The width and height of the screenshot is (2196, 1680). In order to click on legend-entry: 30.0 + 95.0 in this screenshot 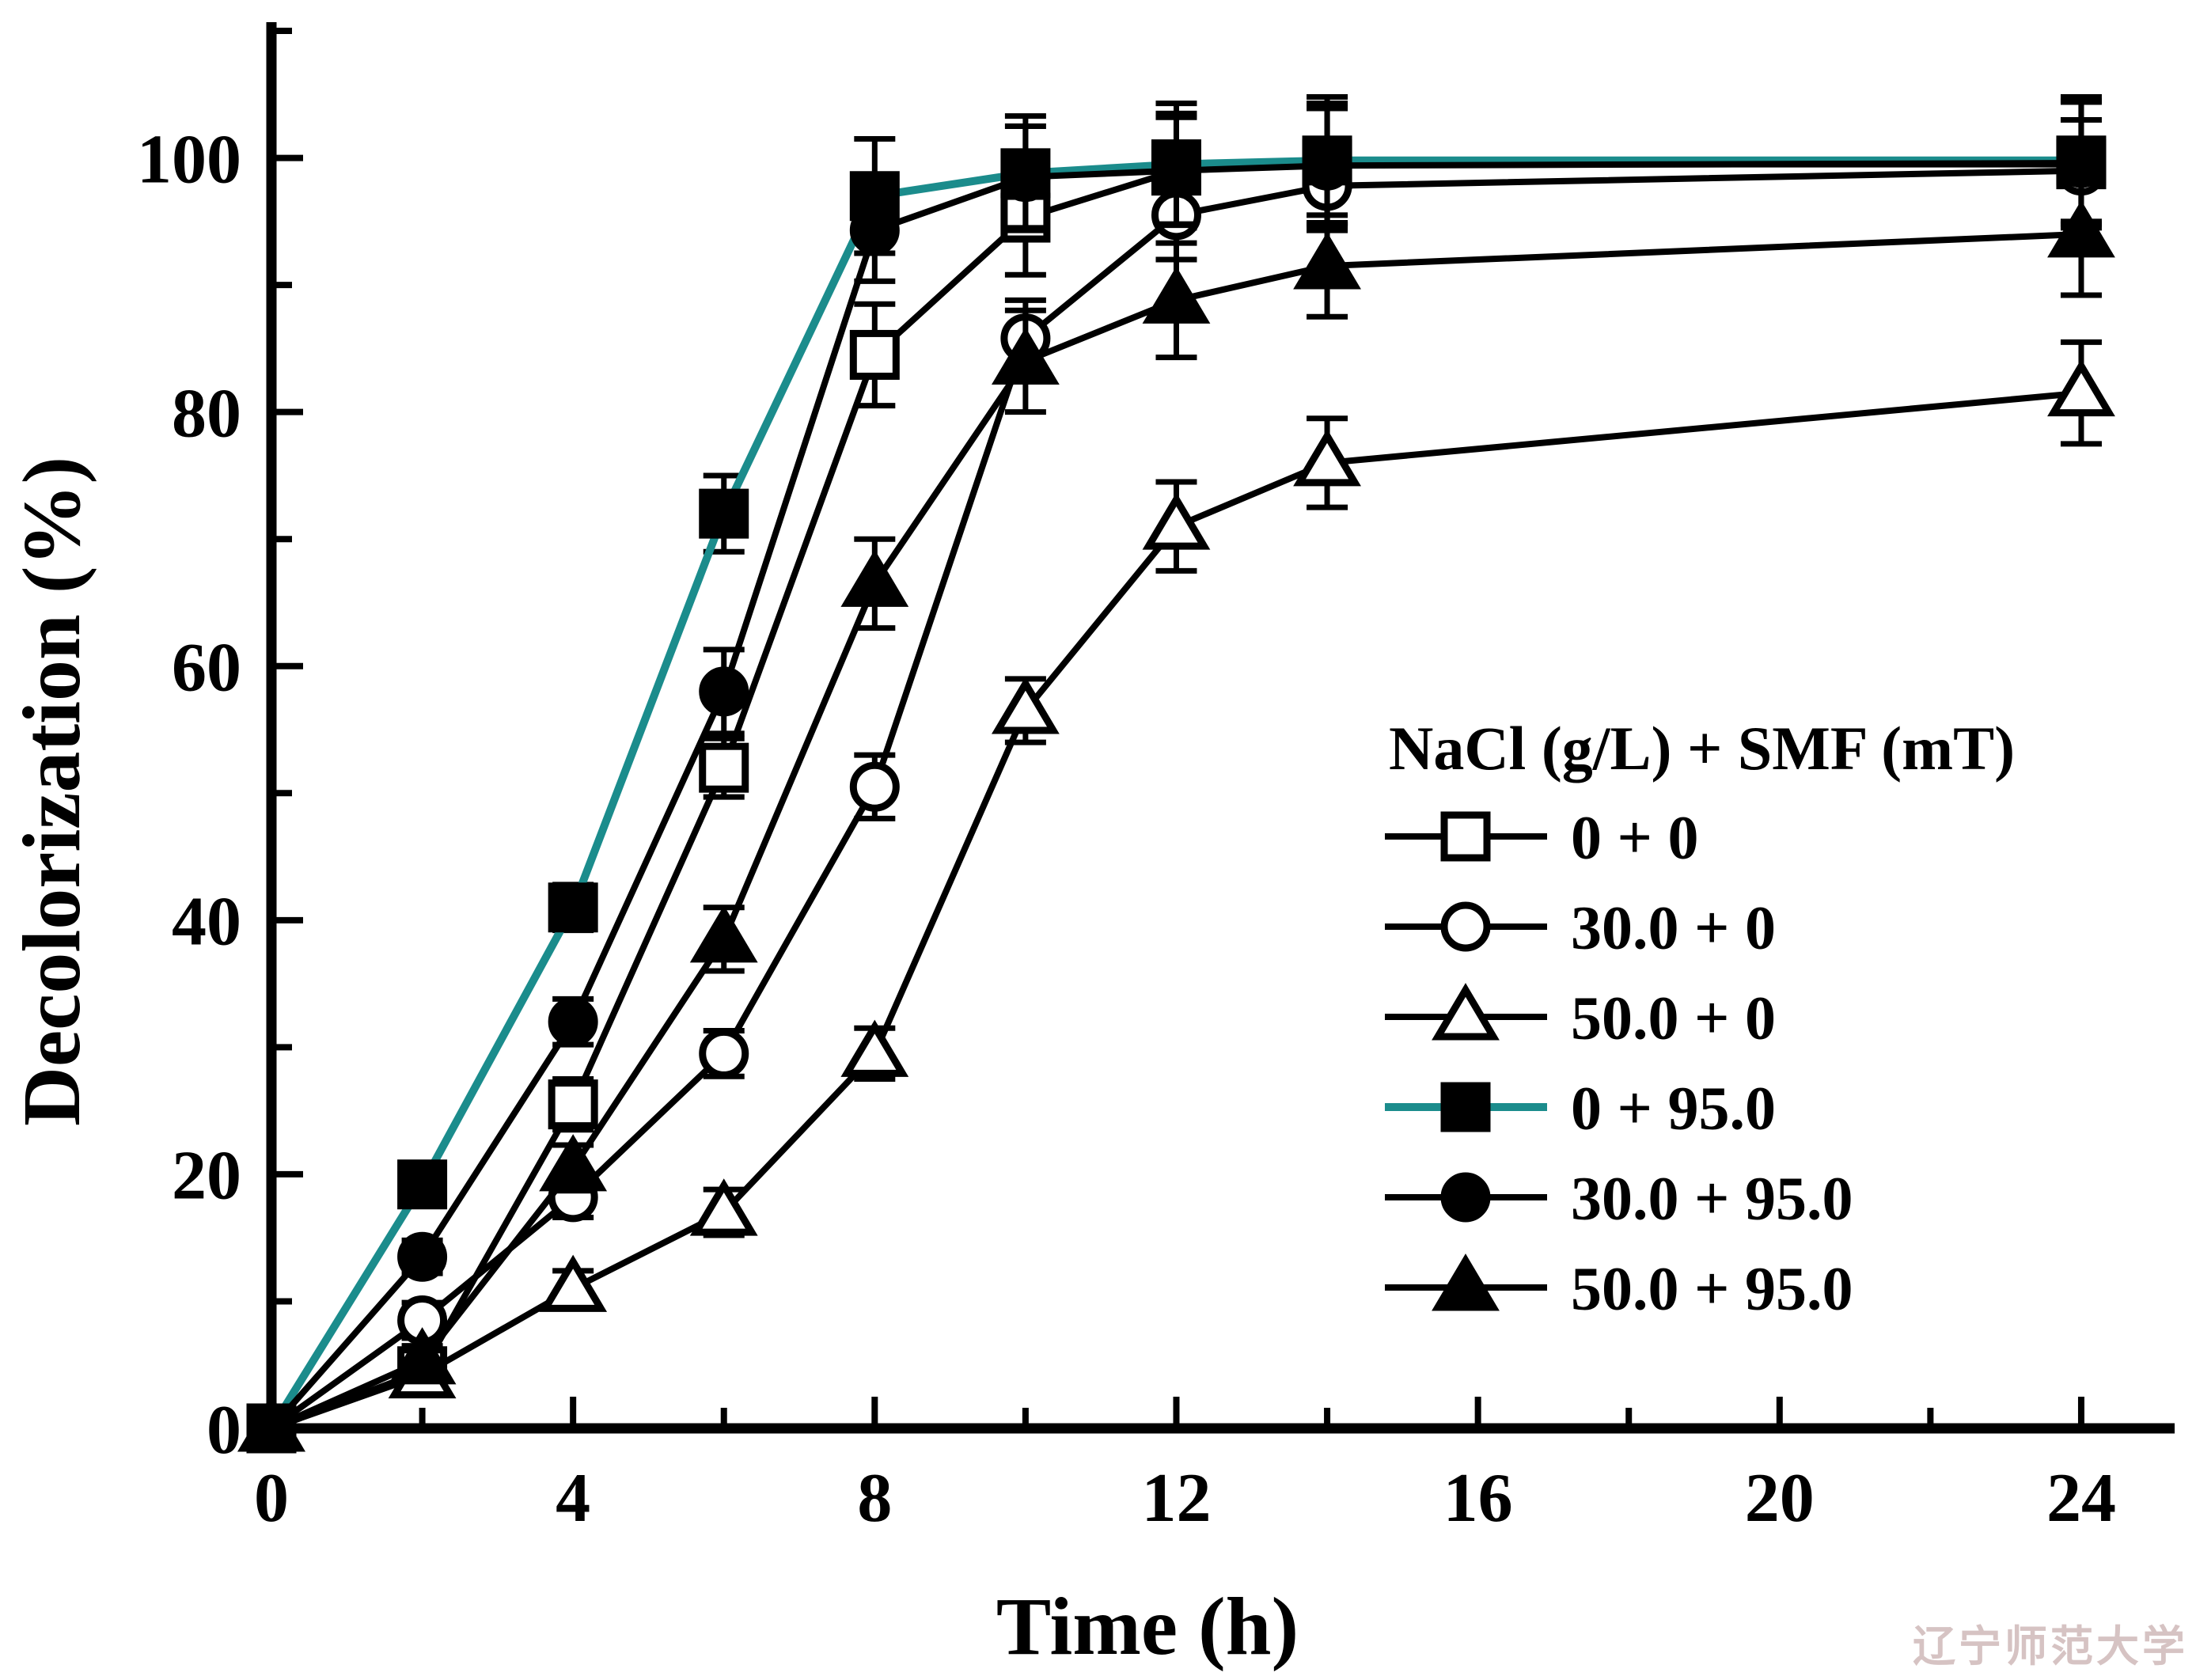, I will do `click(1619, 1197)`.